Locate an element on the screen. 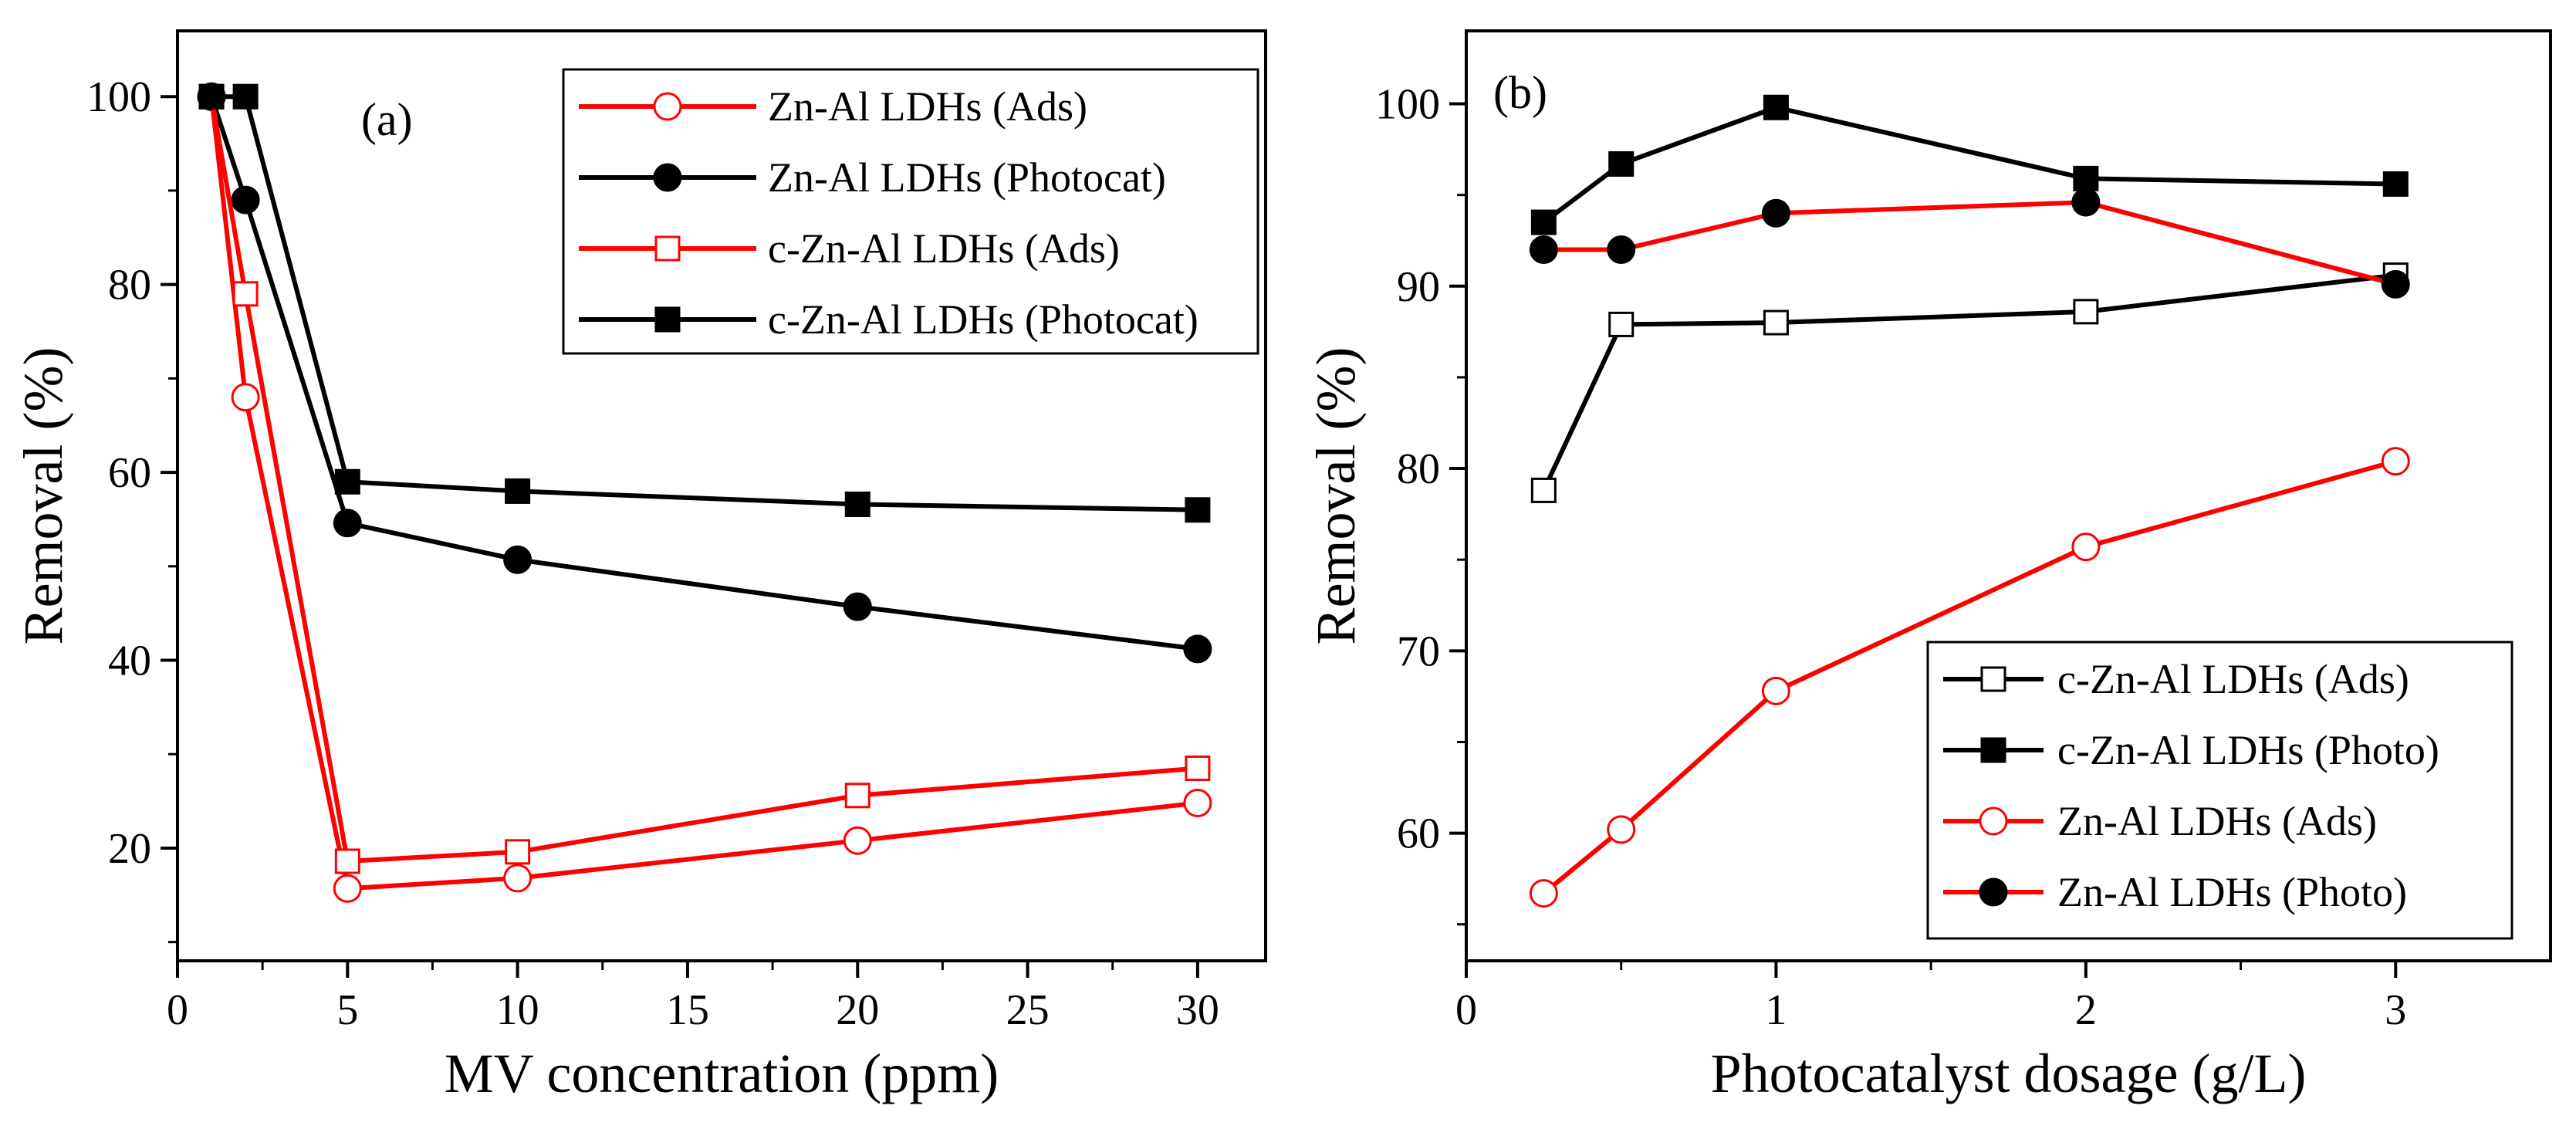 The width and height of the screenshot is (2576, 1136). x-tick-label: 3 is located at coordinates (2395, 1010).